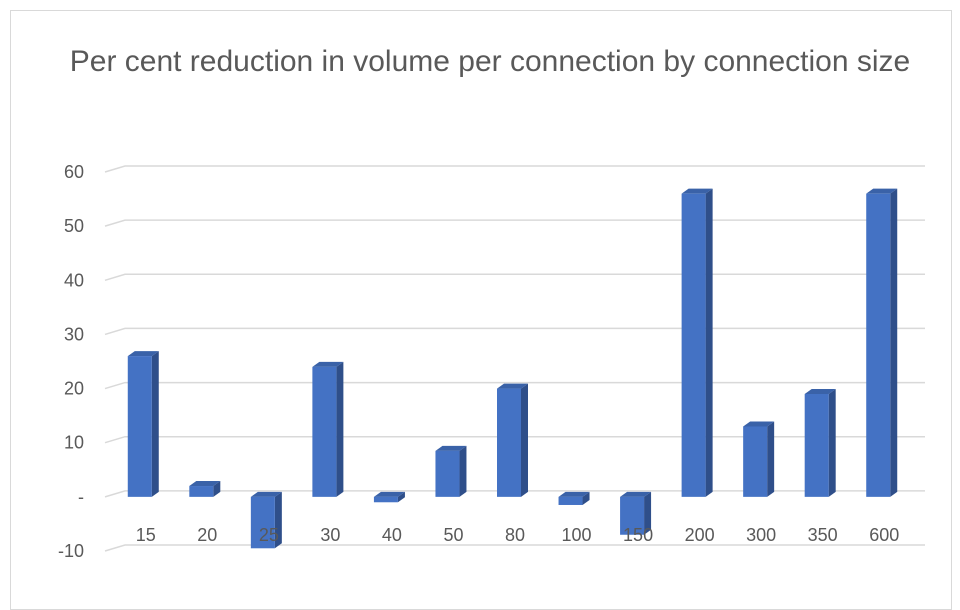 The height and width of the screenshot is (610, 960). What do you see at coordinates (207, 535) in the screenshot?
I see `x-tick-label: 20` at bounding box center [207, 535].